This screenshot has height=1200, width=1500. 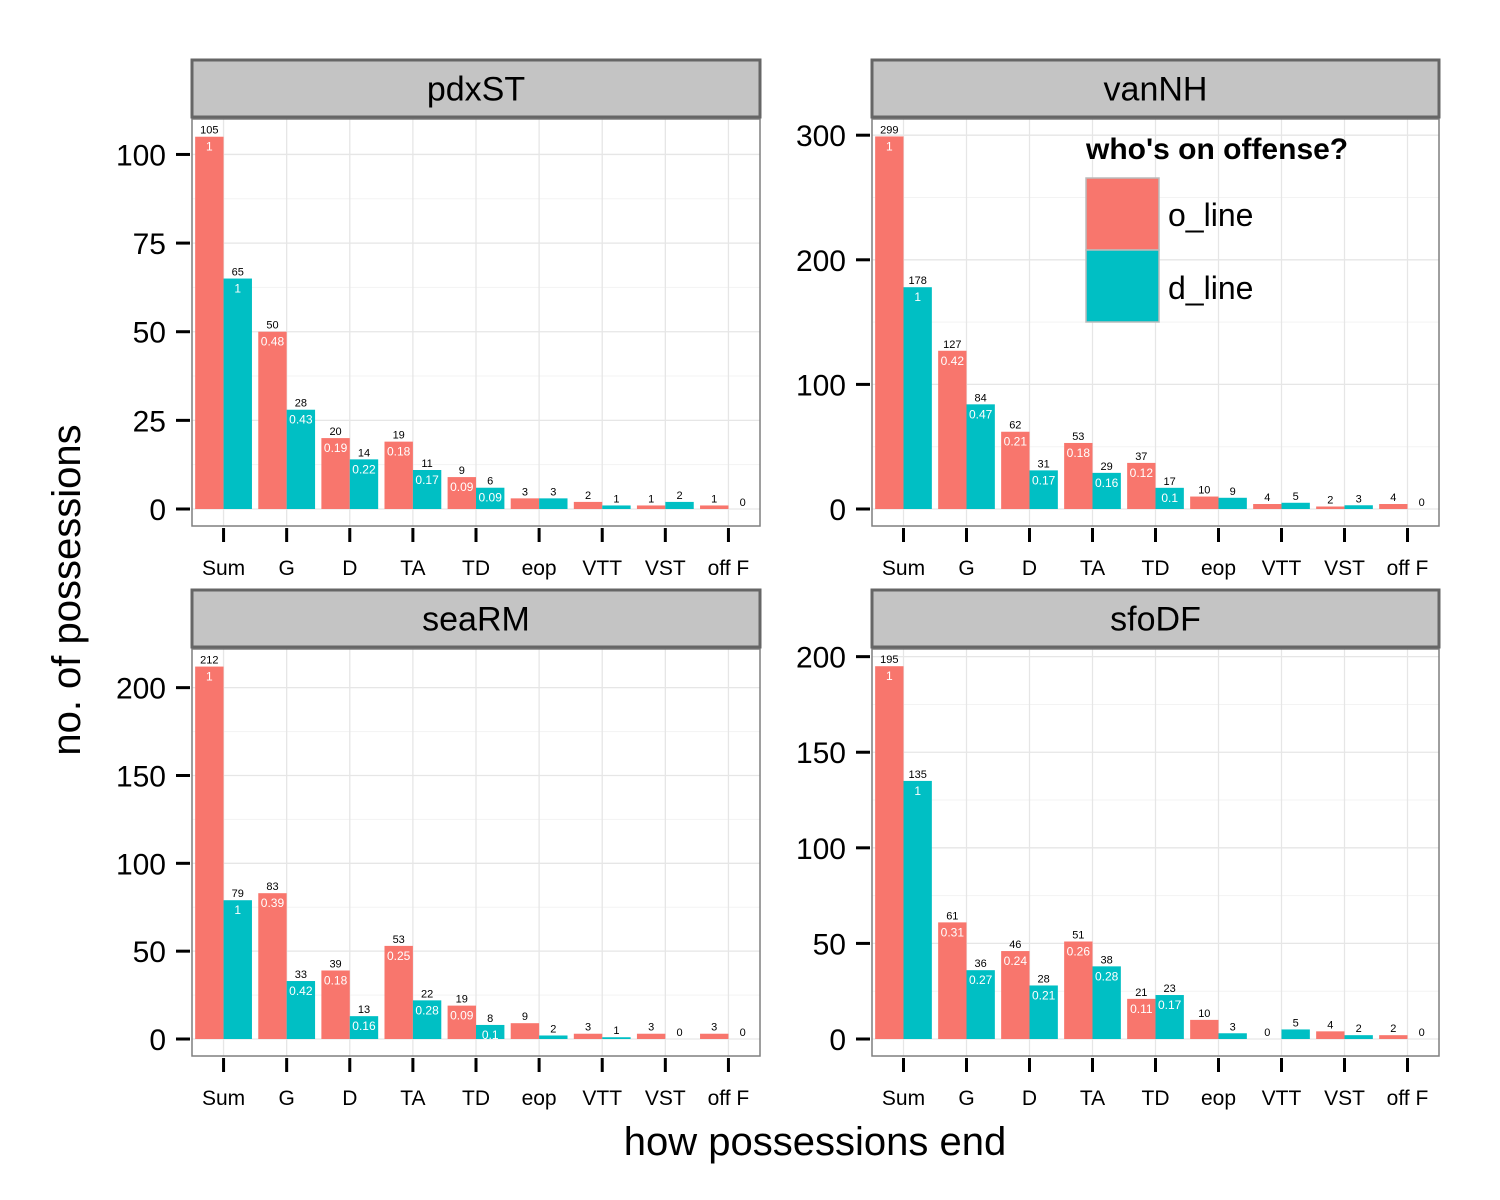 I want to click on y-tick-label: 50, so click(x=829, y=944).